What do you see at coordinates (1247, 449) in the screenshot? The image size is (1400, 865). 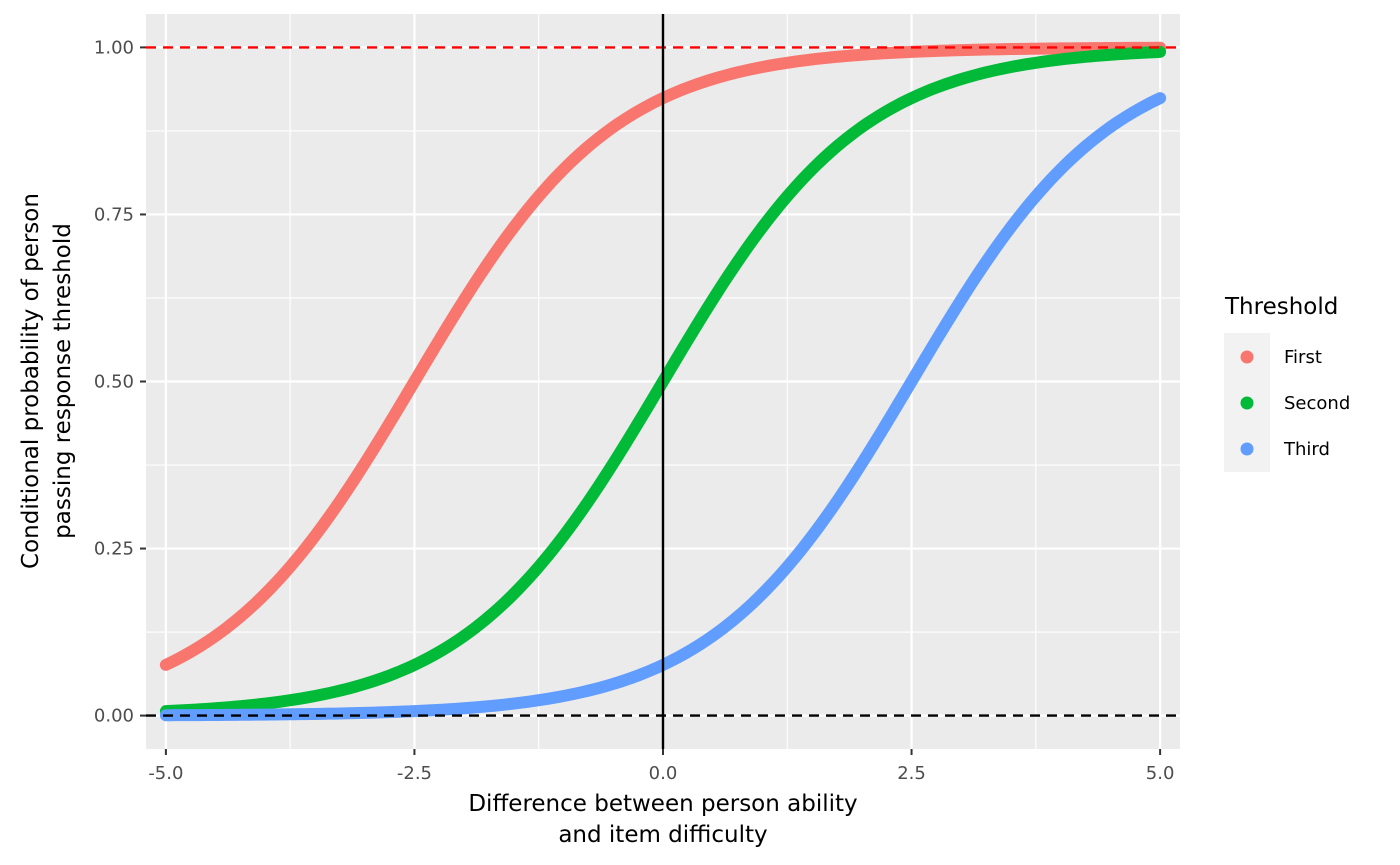 I see `legend-key-third` at bounding box center [1247, 449].